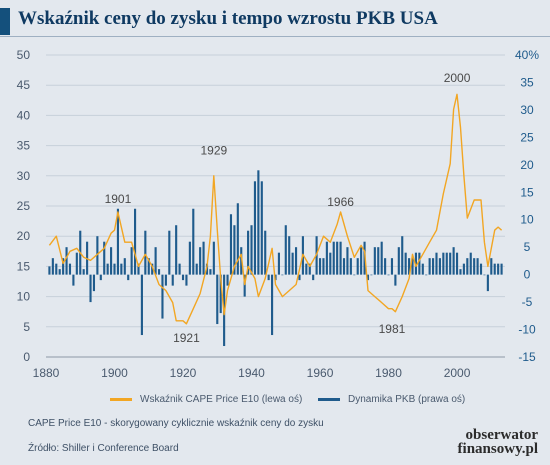 The width and height of the screenshot is (550, 465). Describe the element at coordinates (24, 176) in the screenshot. I see `y-left-tick-label: 30` at that location.